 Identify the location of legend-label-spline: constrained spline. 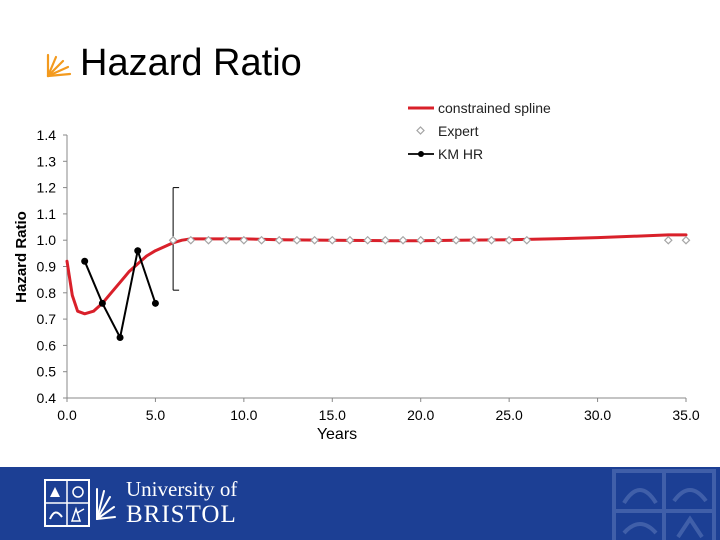
(494, 107).